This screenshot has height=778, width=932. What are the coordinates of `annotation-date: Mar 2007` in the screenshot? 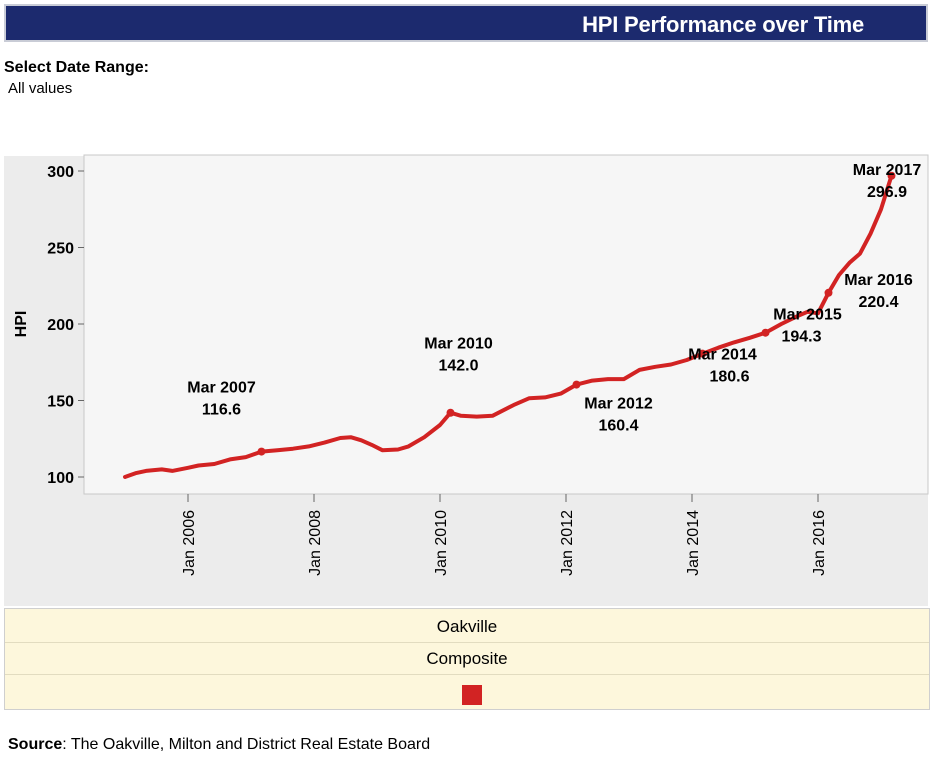 It's located at (221, 388).